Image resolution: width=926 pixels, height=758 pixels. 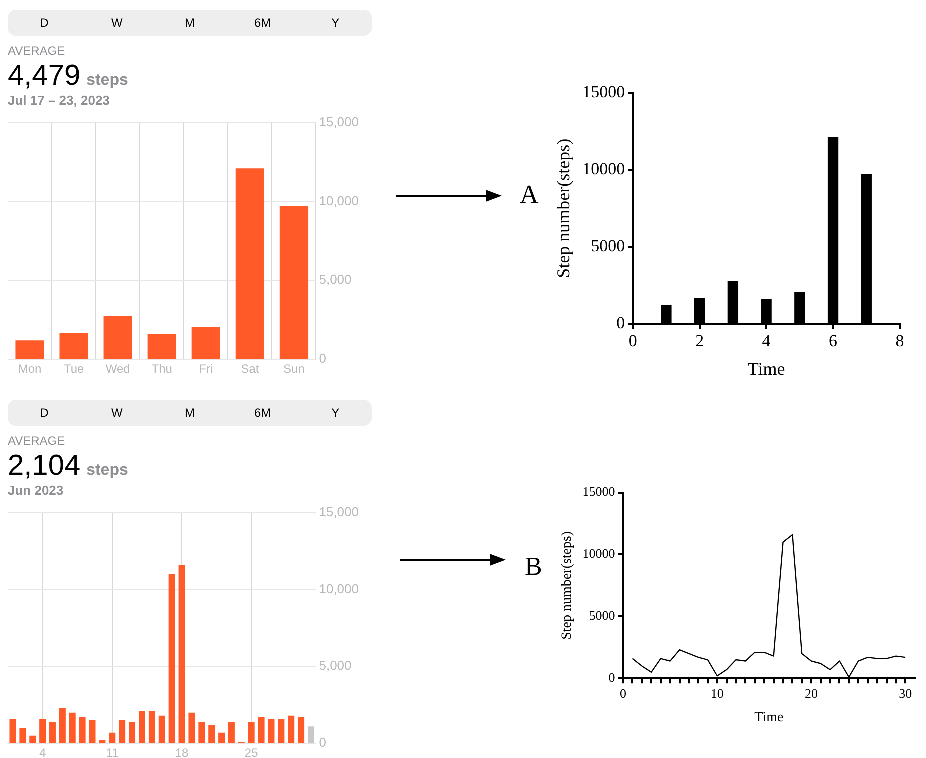 I want to click on chart-title: 2,104 steps, so click(x=68, y=466).